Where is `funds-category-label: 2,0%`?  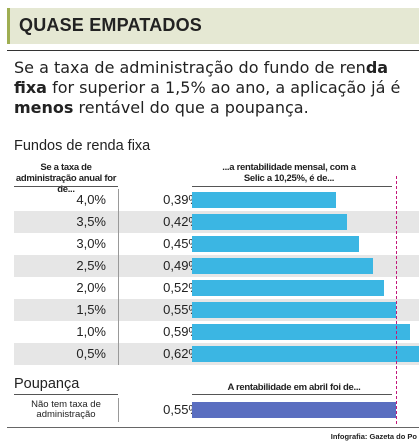 funds-category-label: 2,0% is located at coordinates (91, 287).